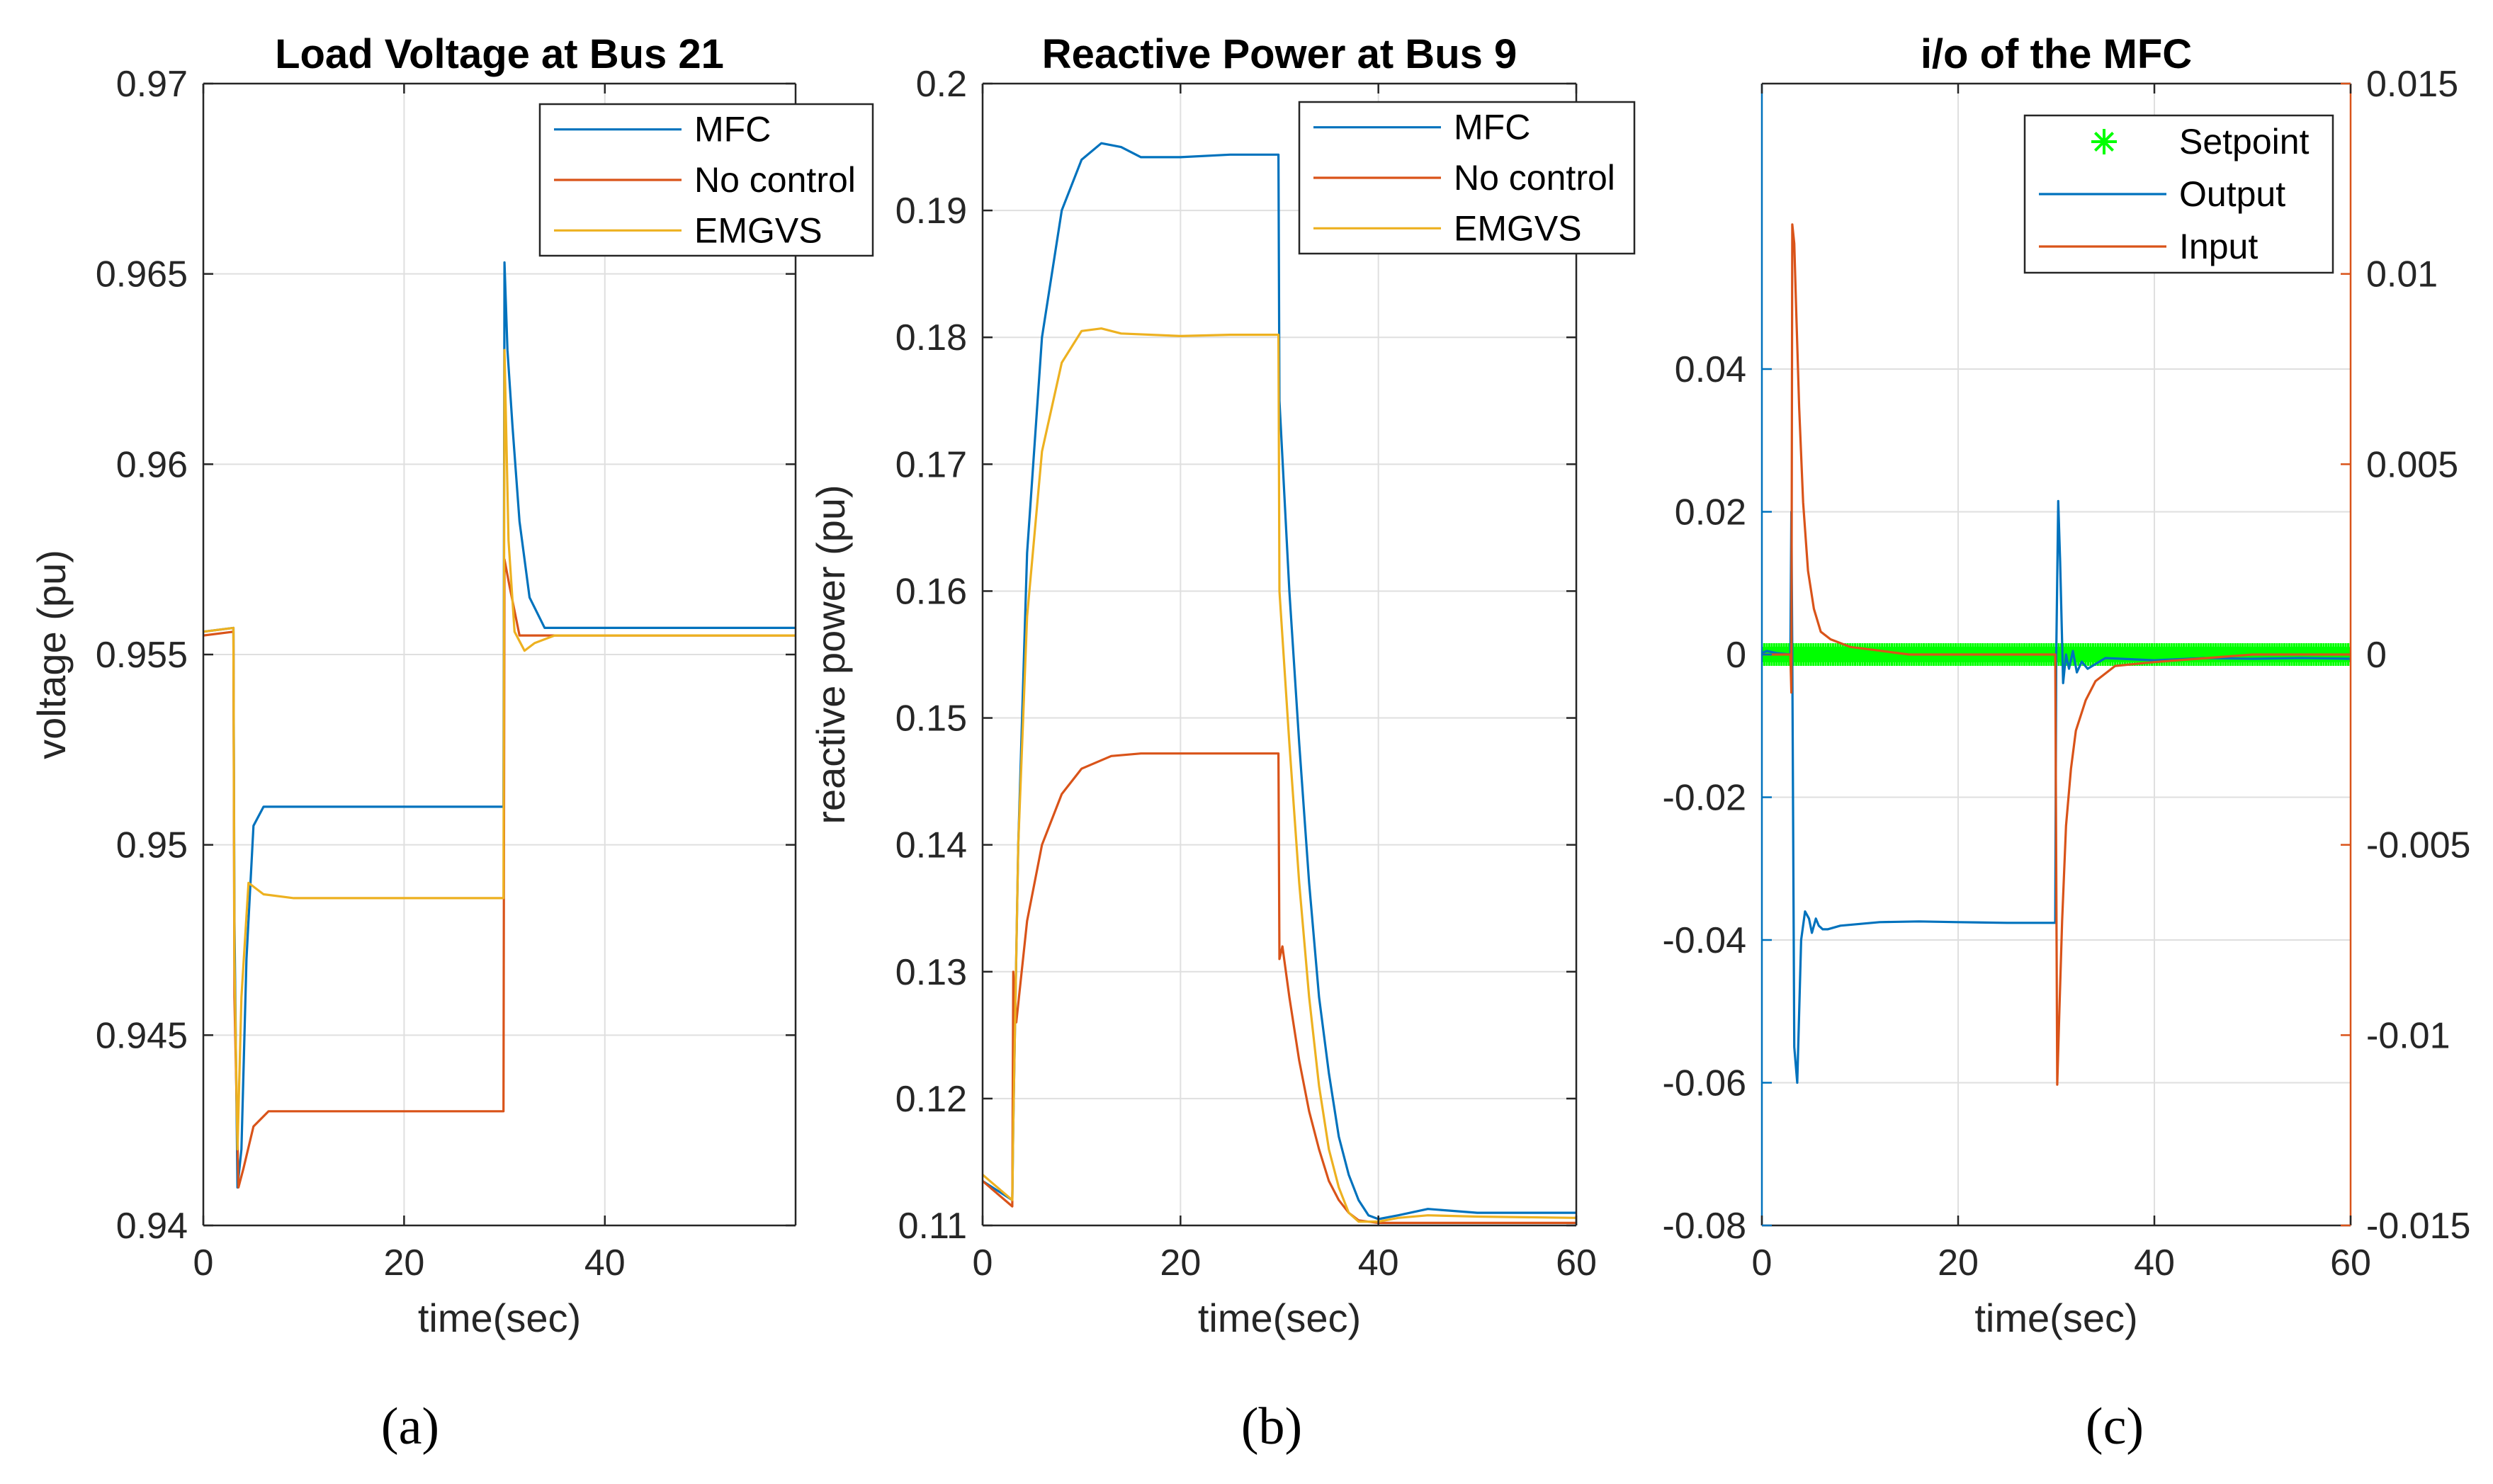 The height and width of the screenshot is (1484, 2493). What do you see at coordinates (142, 274) in the screenshot?
I see `y-tick-label: 0.965` at bounding box center [142, 274].